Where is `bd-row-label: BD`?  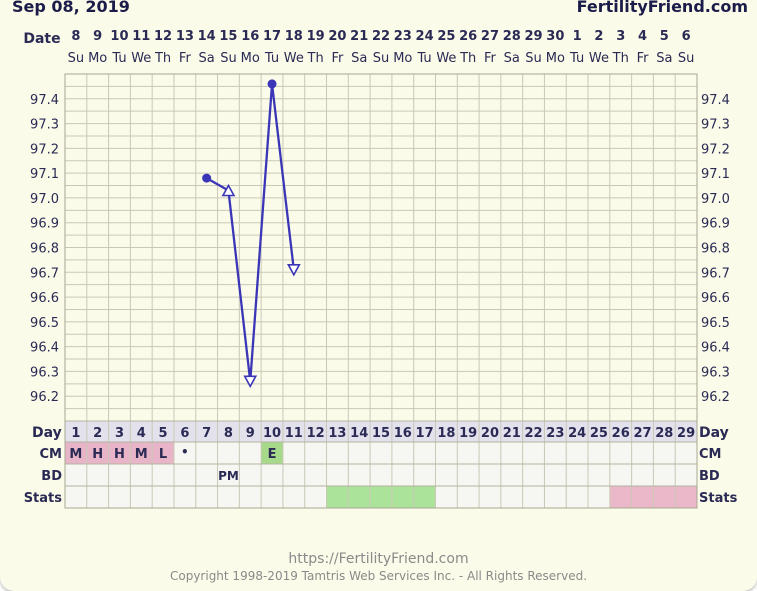
bd-row-label: BD is located at coordinates (51, 476).